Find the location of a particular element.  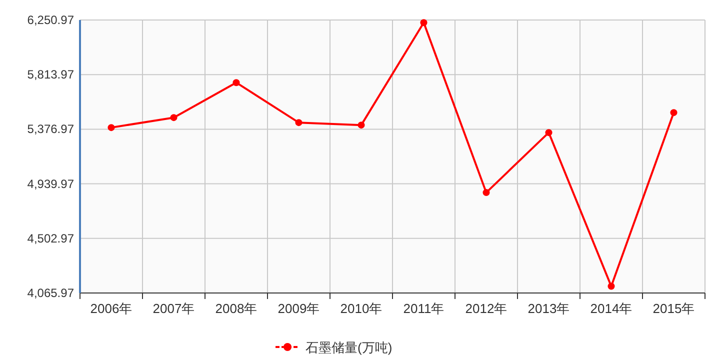

y-tick-label: 4,065.97 is located at coordinates (50, 293).